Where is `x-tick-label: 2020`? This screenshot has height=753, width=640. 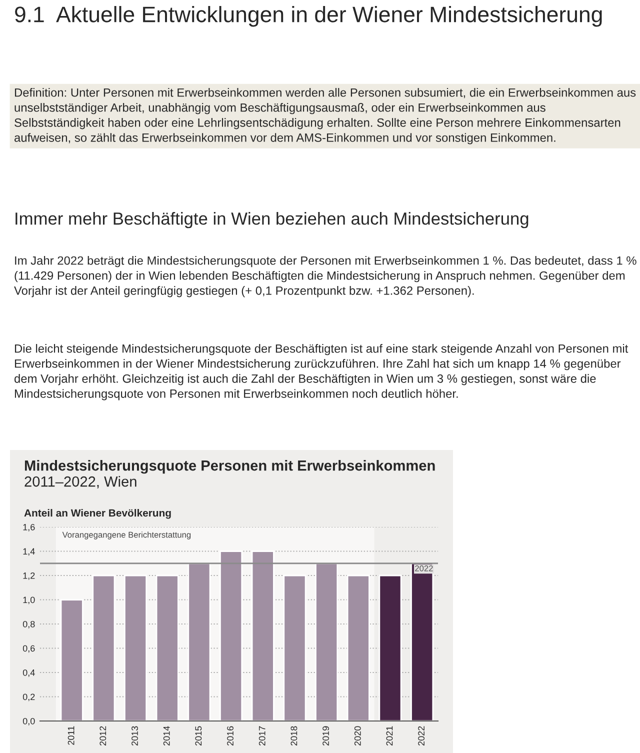
x-tick-label: 2020 is located at coordinates (357, 736).